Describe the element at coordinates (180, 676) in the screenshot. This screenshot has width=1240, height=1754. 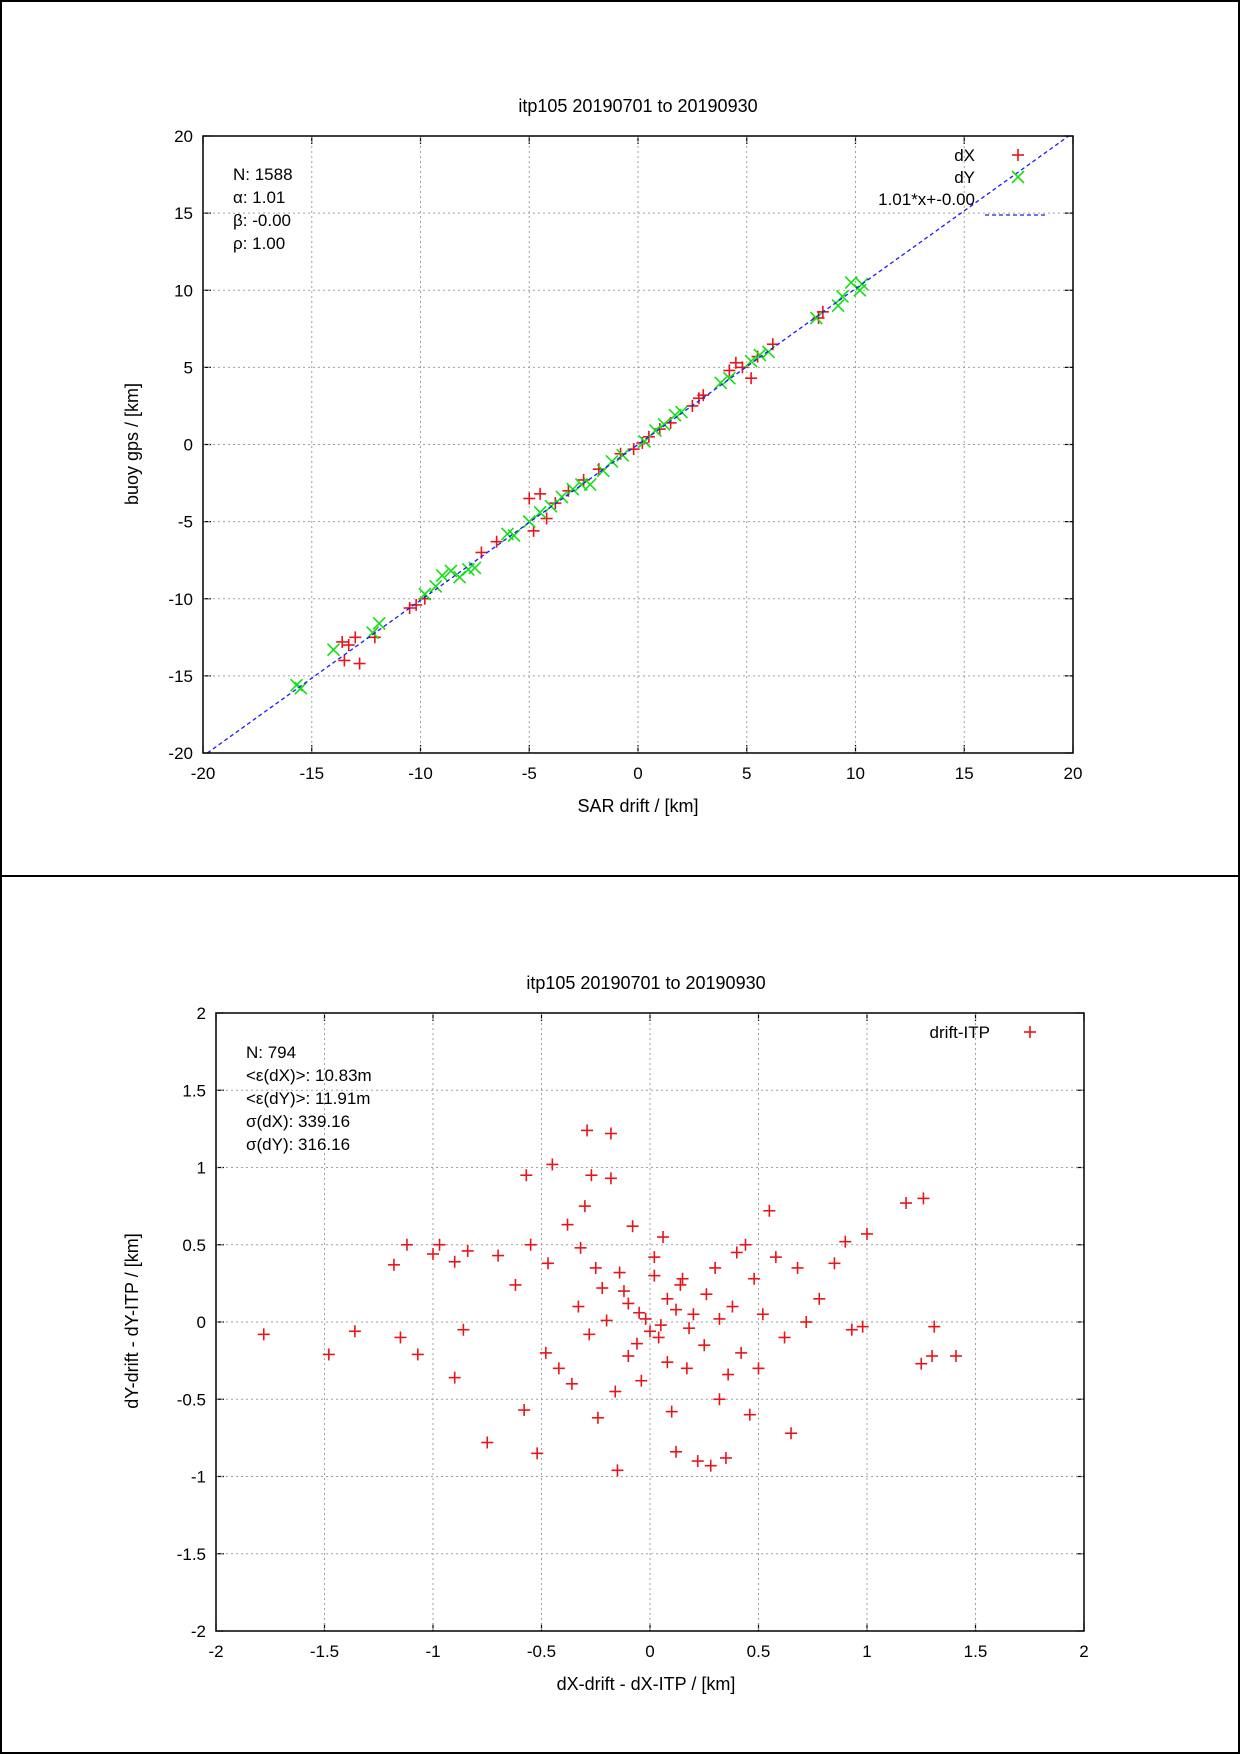
I see `tick-label-y: -15` at that location.